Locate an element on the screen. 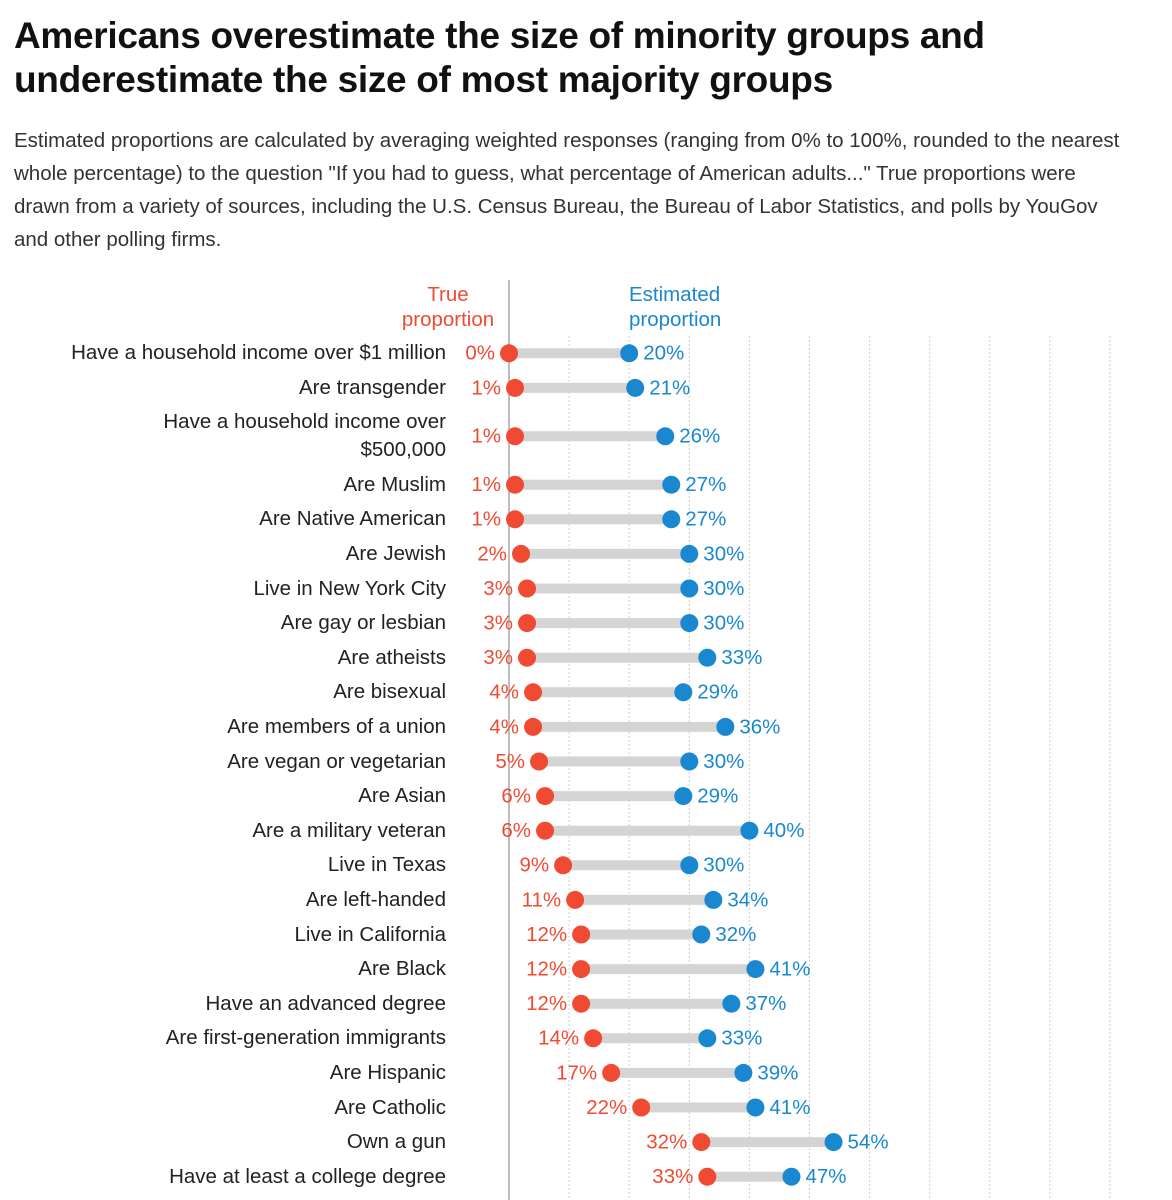 The height and width of the screenshot is (1200, 1172). category-label: Are members of a union is located at coordinates (336, 726).